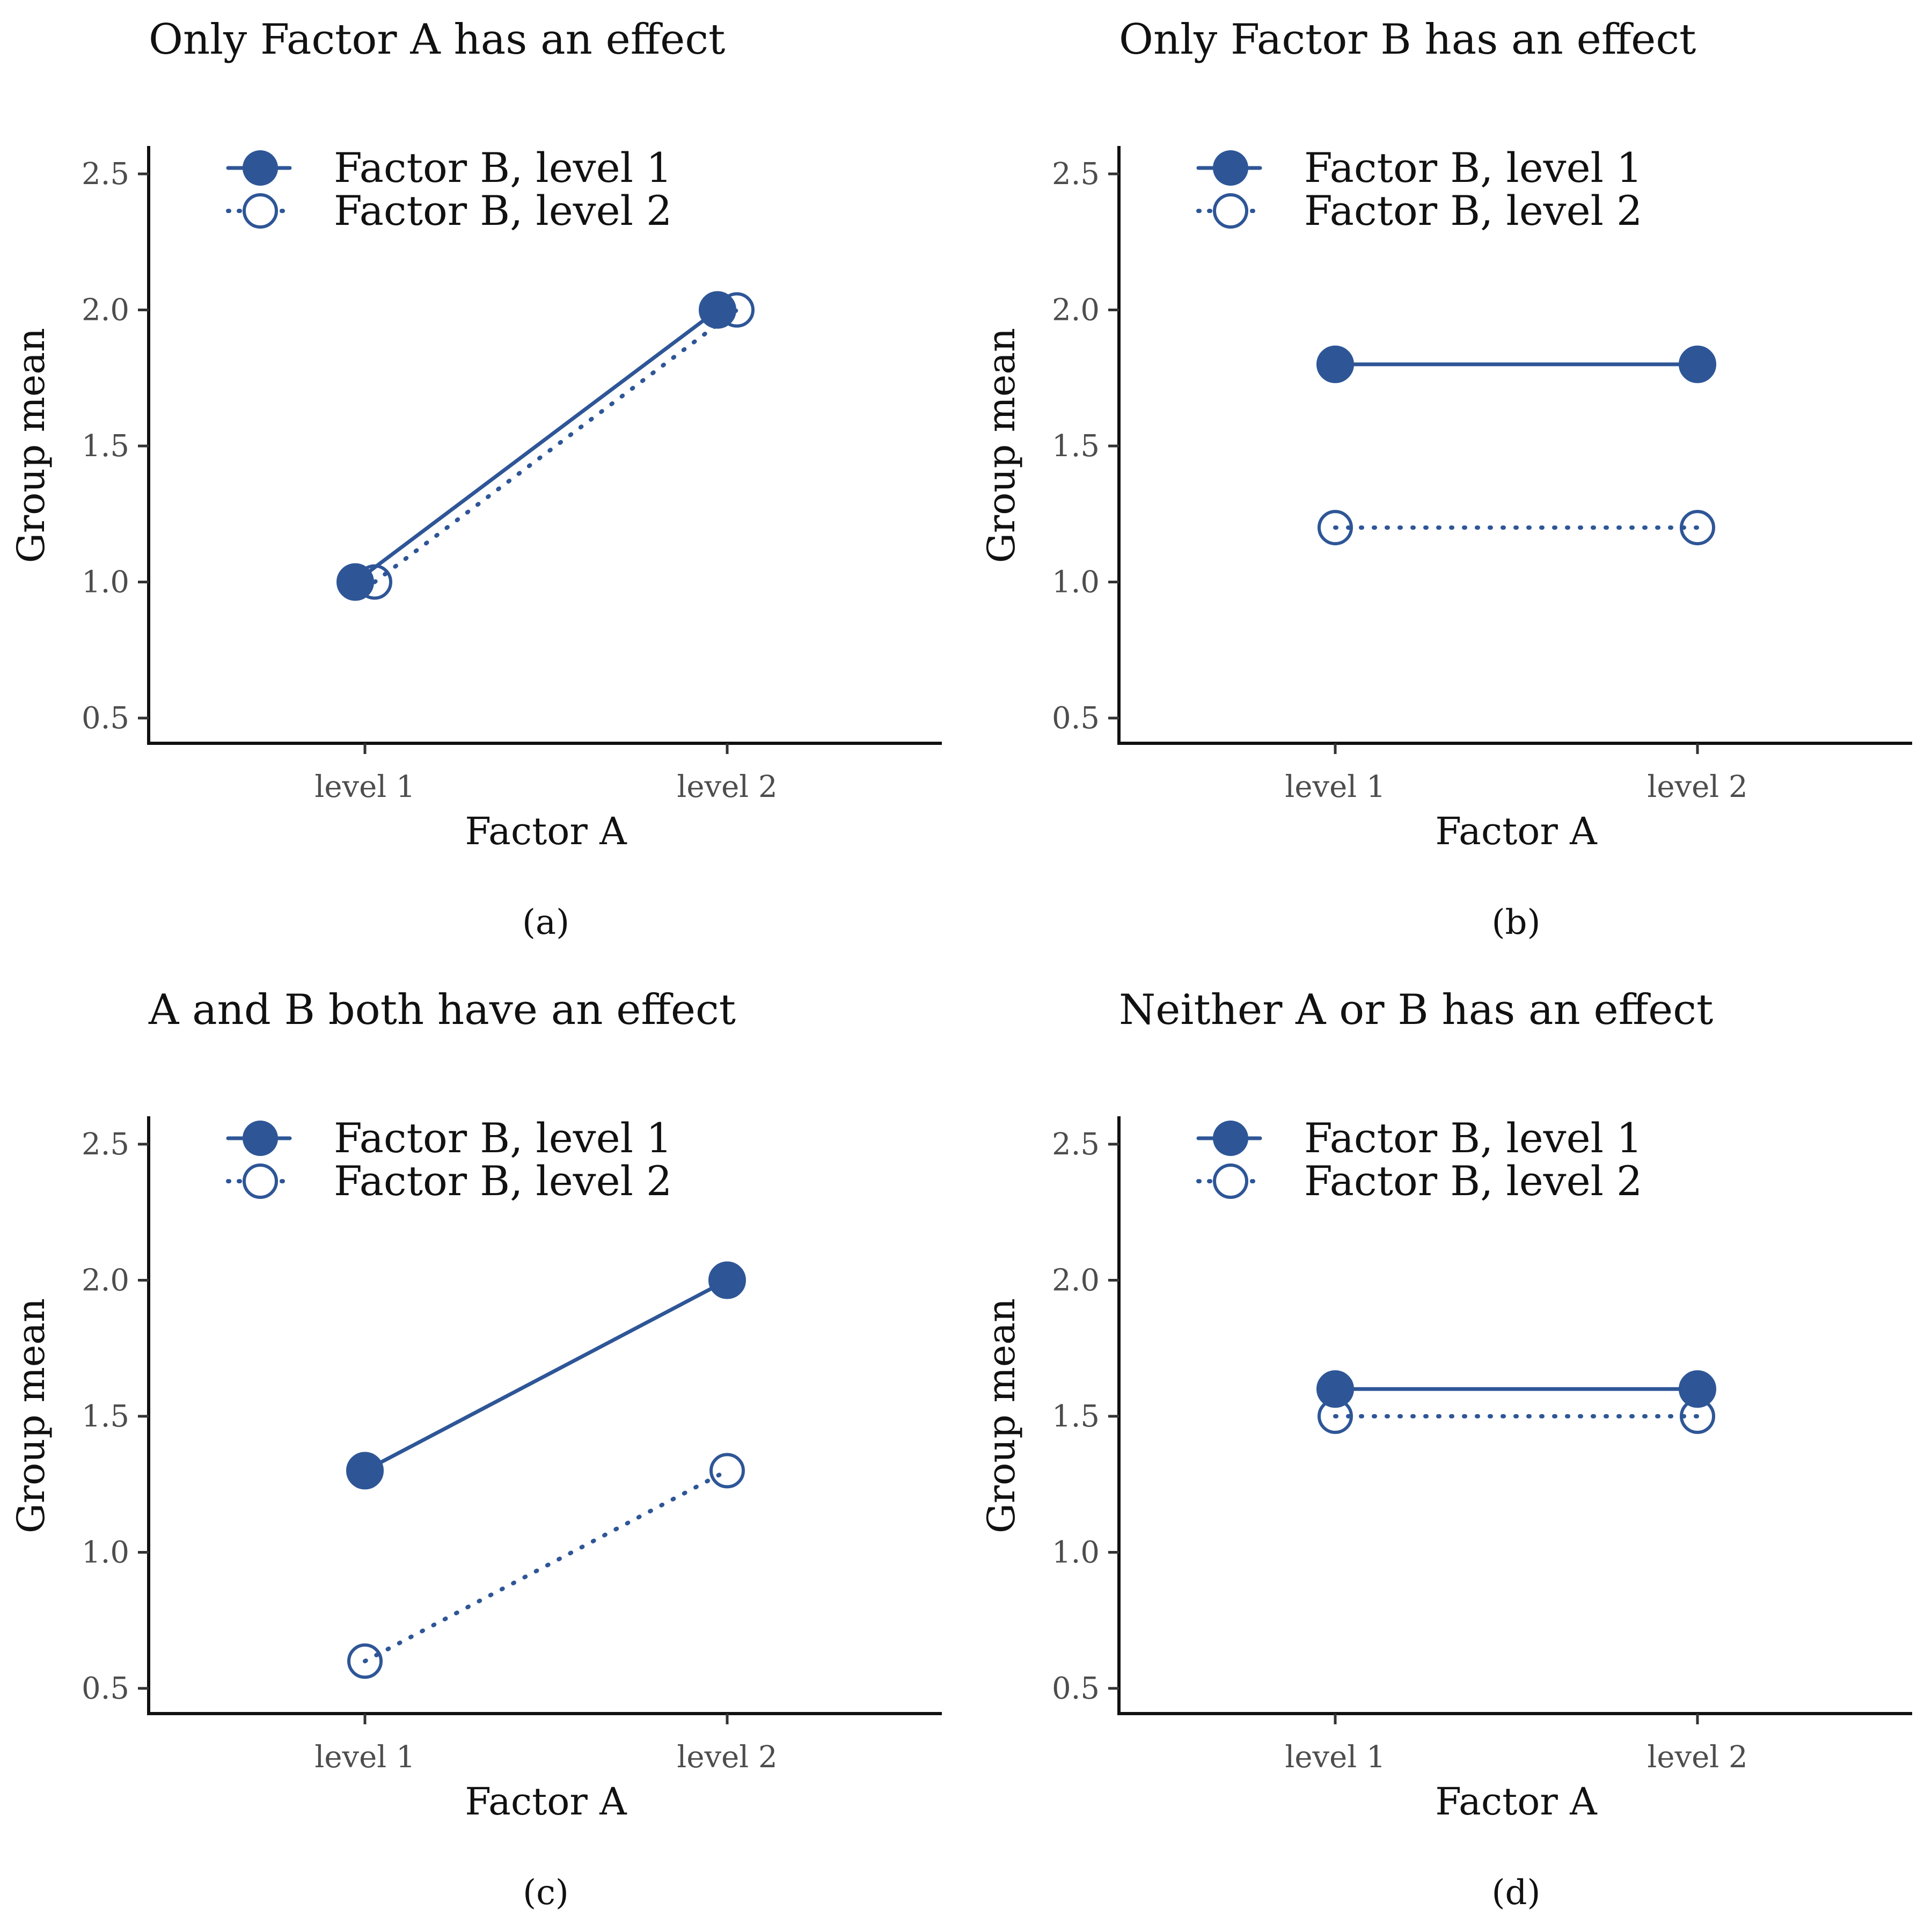 The height and width of the screenshot is (1932, 1932). Describe the element at coordinates (1516, 922) in the screenshot. I see `panel-caption: (b)` at that location.